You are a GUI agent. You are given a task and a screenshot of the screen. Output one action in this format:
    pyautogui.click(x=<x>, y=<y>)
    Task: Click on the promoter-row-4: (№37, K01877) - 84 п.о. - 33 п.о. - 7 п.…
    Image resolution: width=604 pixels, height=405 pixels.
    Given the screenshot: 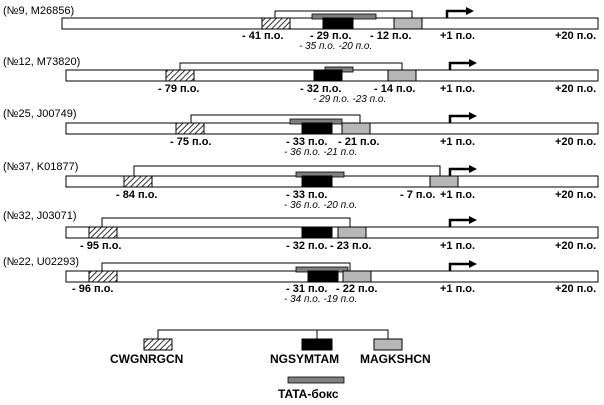 What is the action you would take?
    pyautogui.click(x=301, y=186)
    